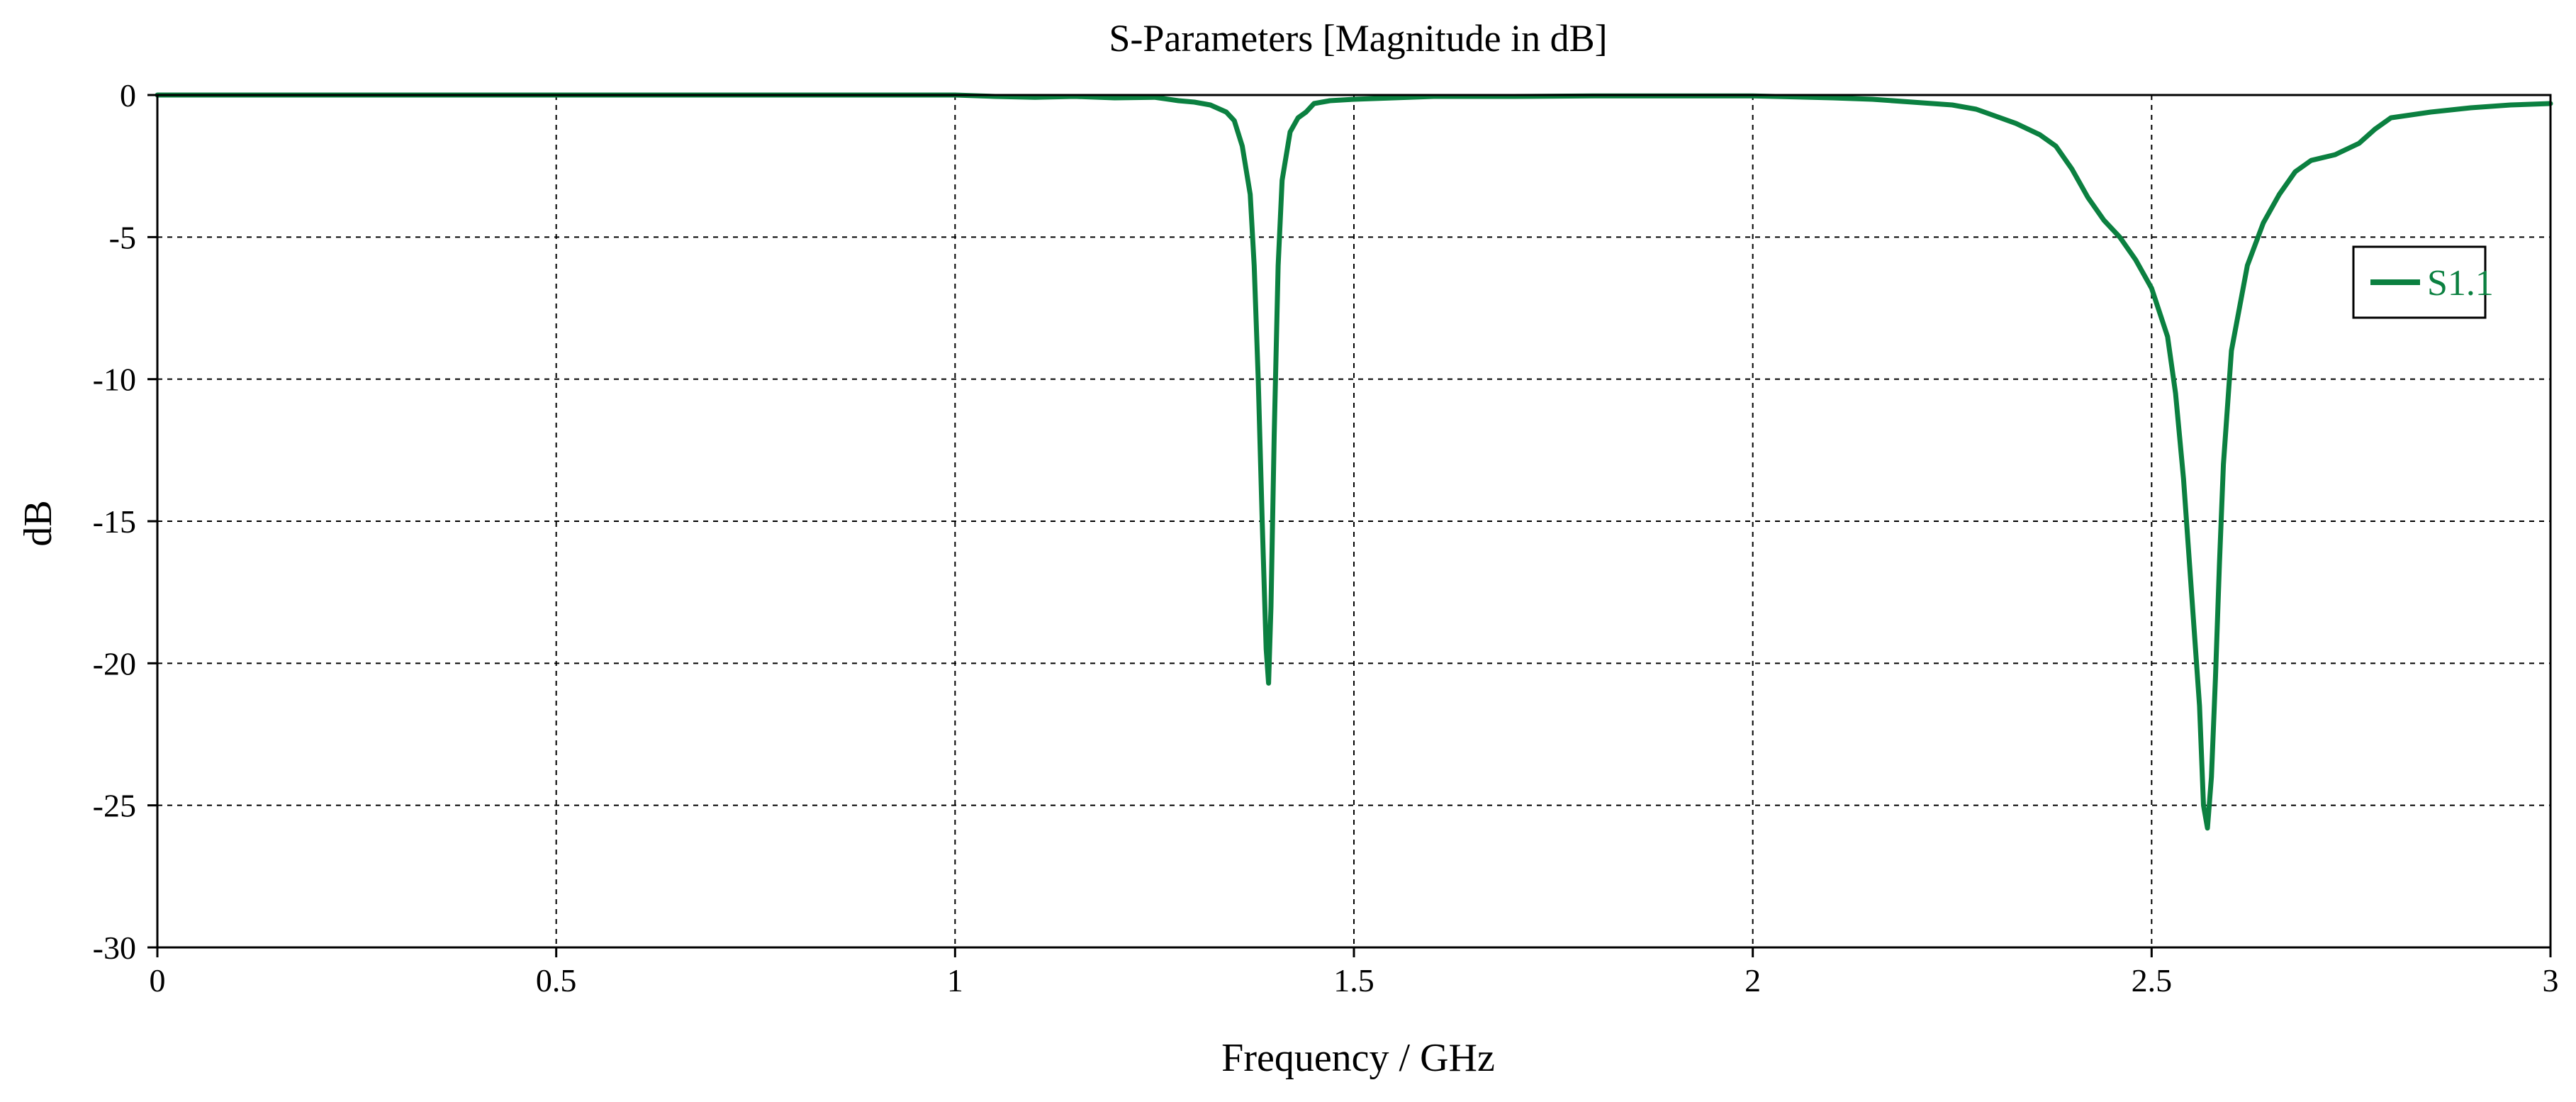  I want to click on y-tick-label-1: -5, so click(122, 237).